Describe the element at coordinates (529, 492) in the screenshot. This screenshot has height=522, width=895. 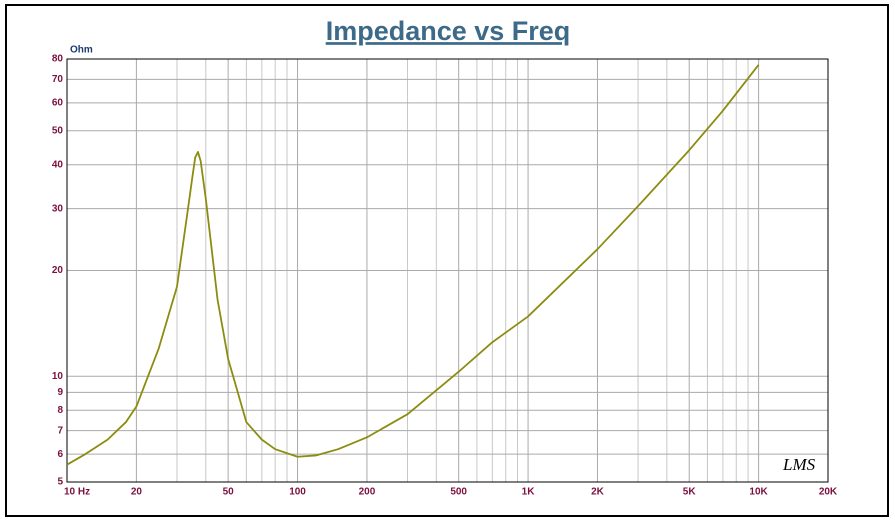
I see `x-tick-label: 1K` at that location.